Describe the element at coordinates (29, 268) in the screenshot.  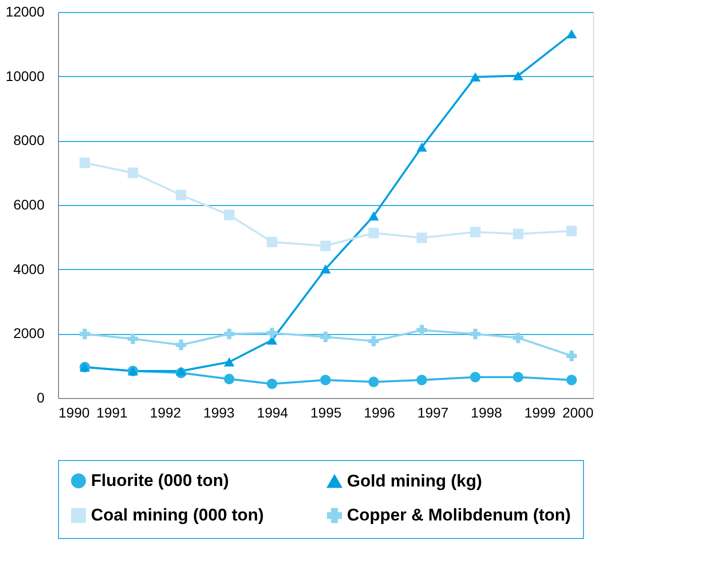
I see `y-tick-label: 4000` at that location.